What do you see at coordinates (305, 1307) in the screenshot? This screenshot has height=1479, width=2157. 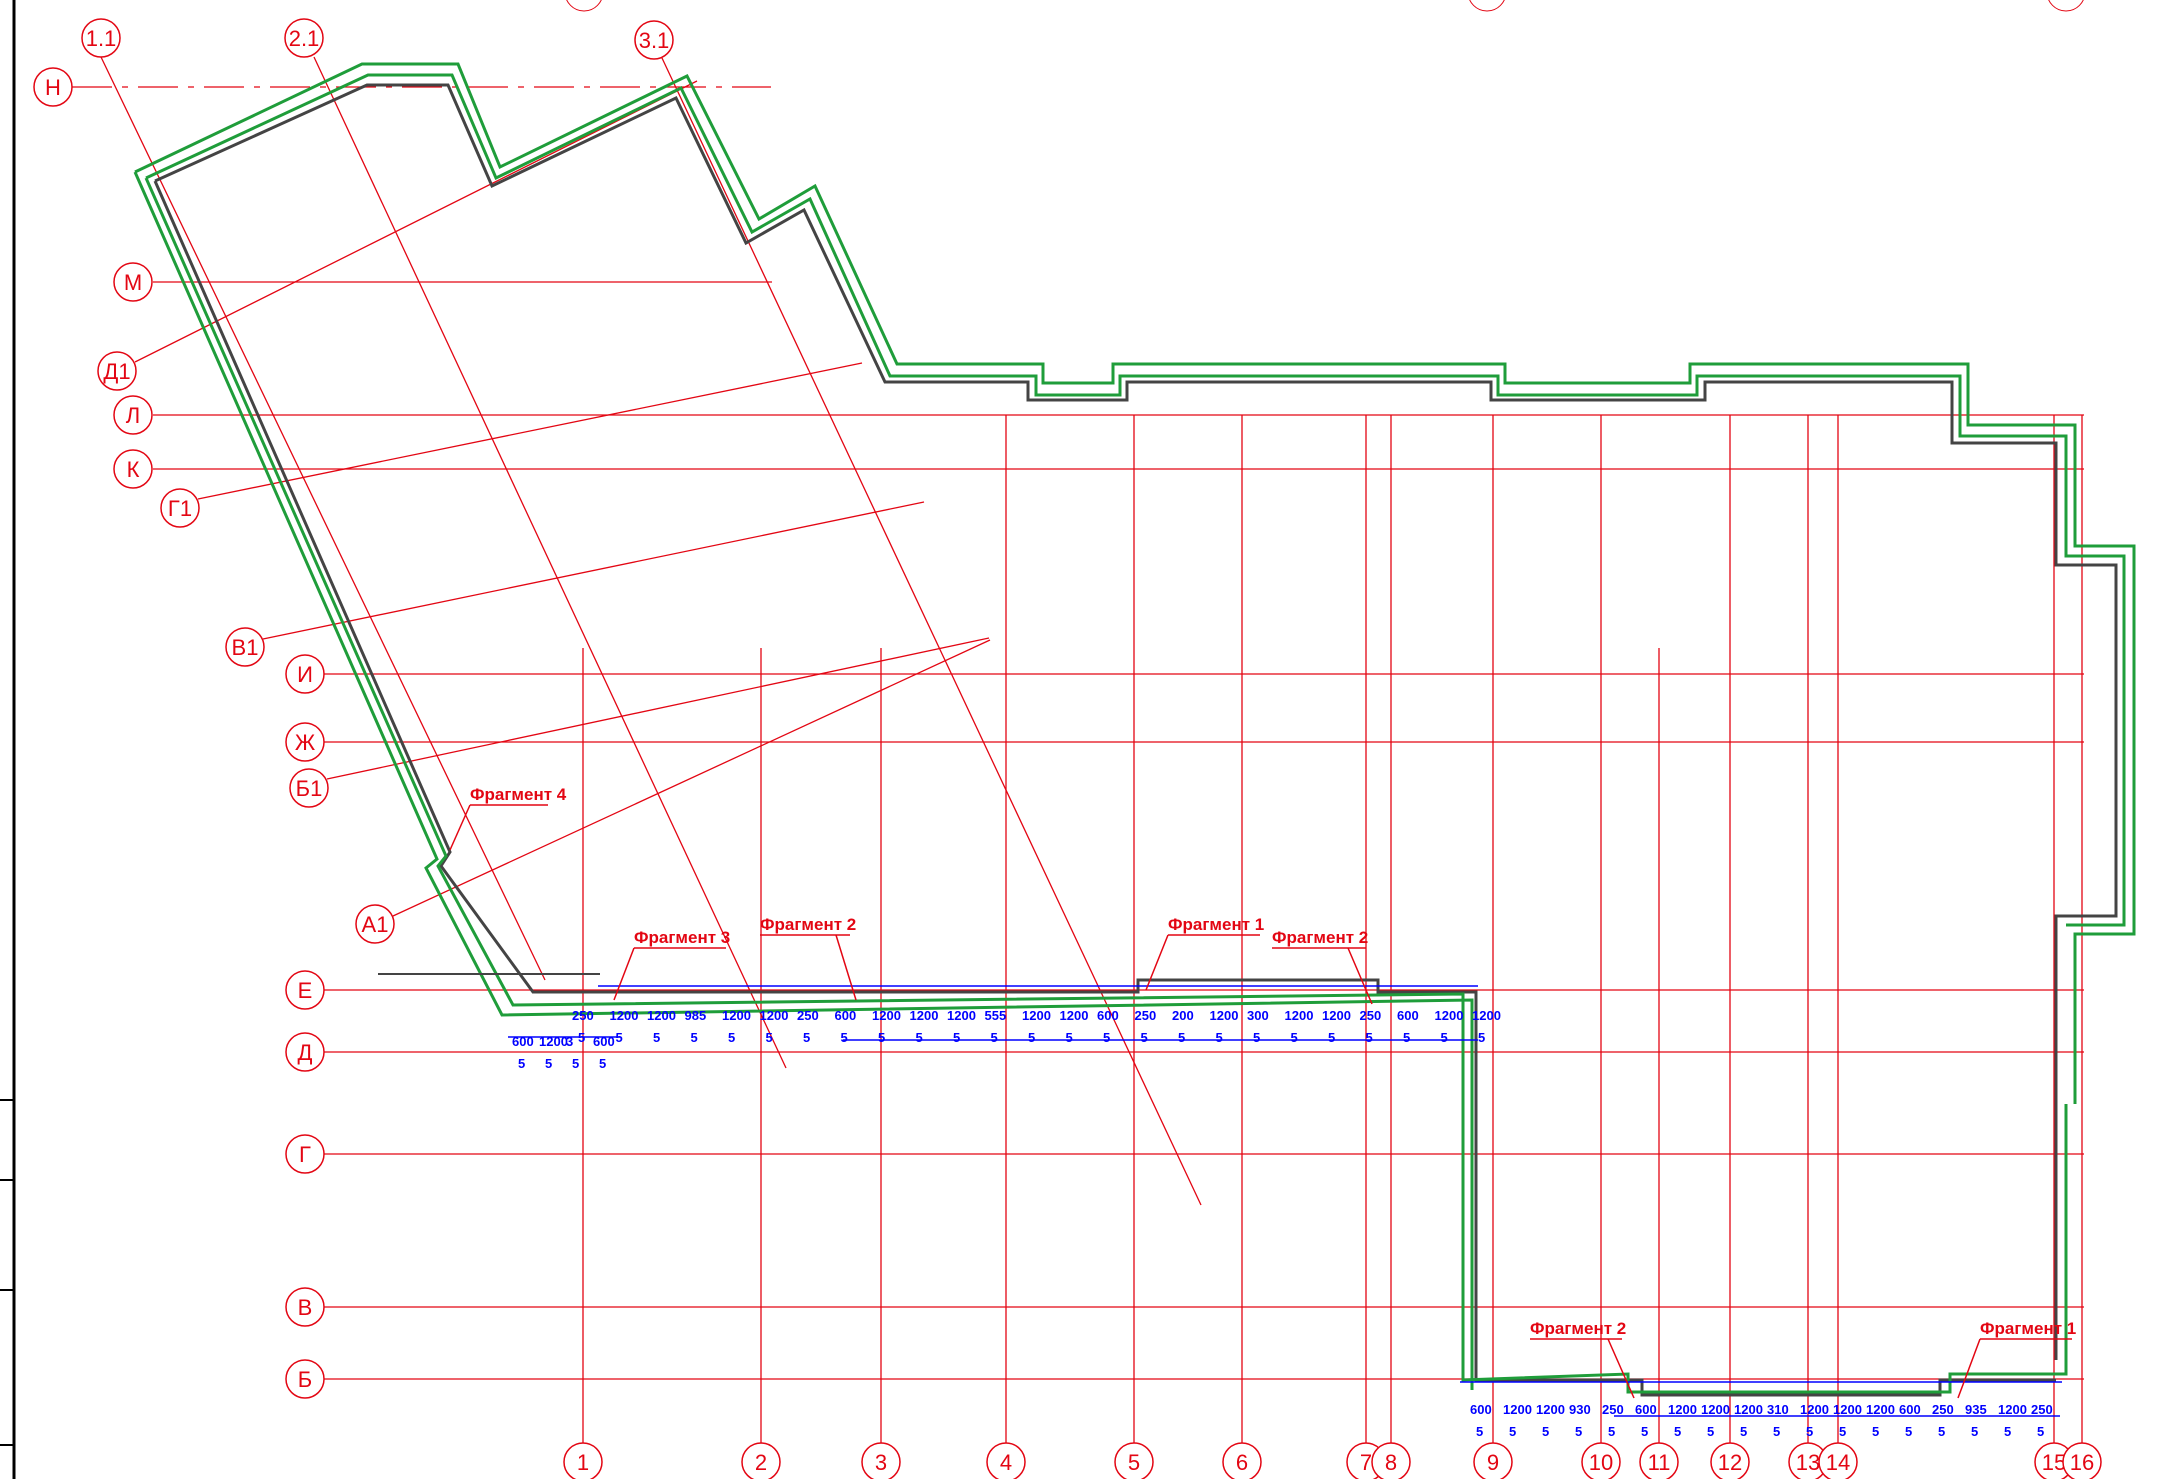 I see `axis-label: В` at bounding box center [305, 1307].